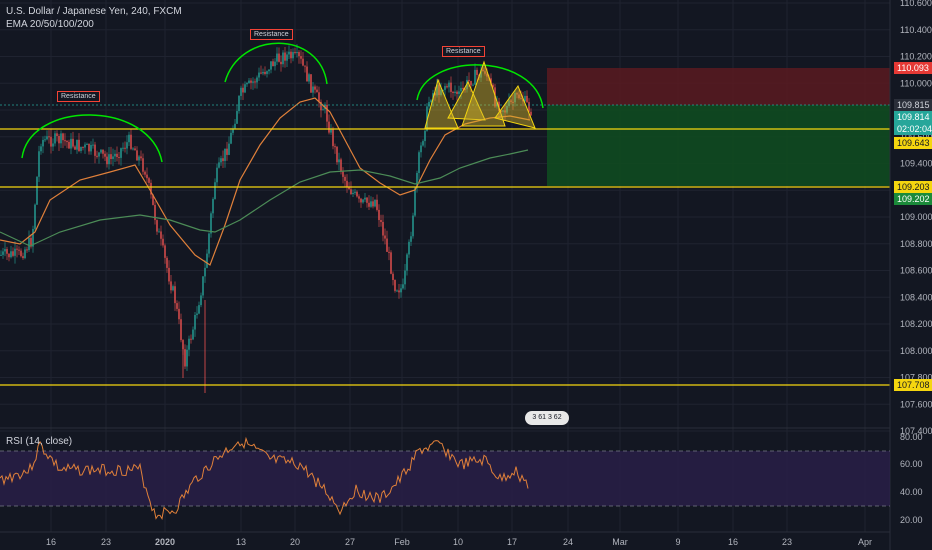 The width and height of the screenshot is (932, 550). I want to click on price-tag: 109.814, so click(913, 117).